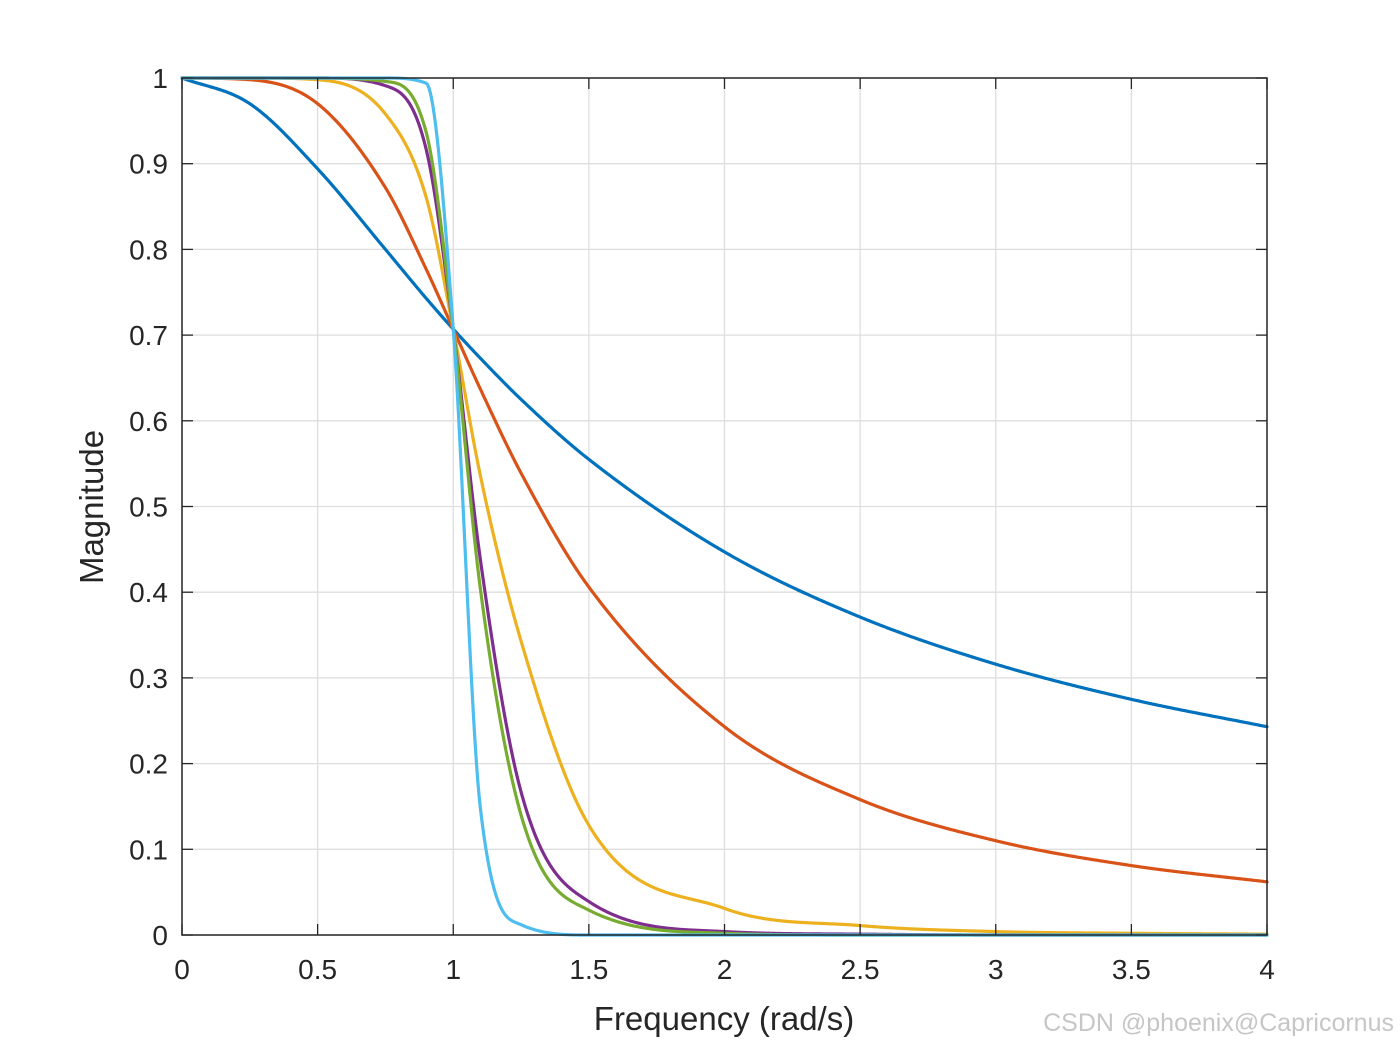 The image size is (1400, 1050). Describe the element at coordinates (148, 164) in the screenshot. I see `y-tick-label: 0.9` at that location.